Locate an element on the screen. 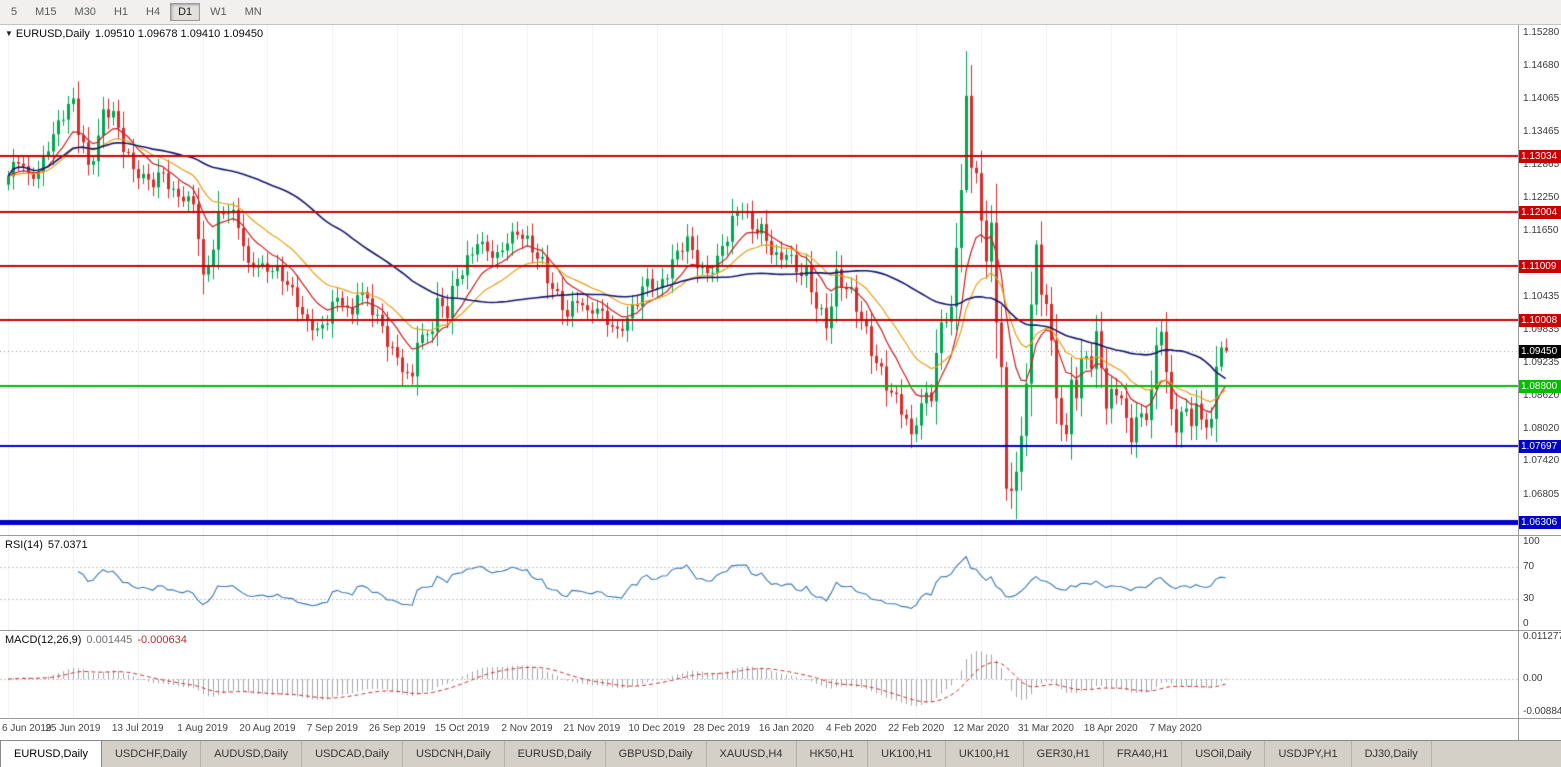 This screenshot has height=767, width=1561. timeframe-button-h1: H1 is located at coordinates (120, 12).